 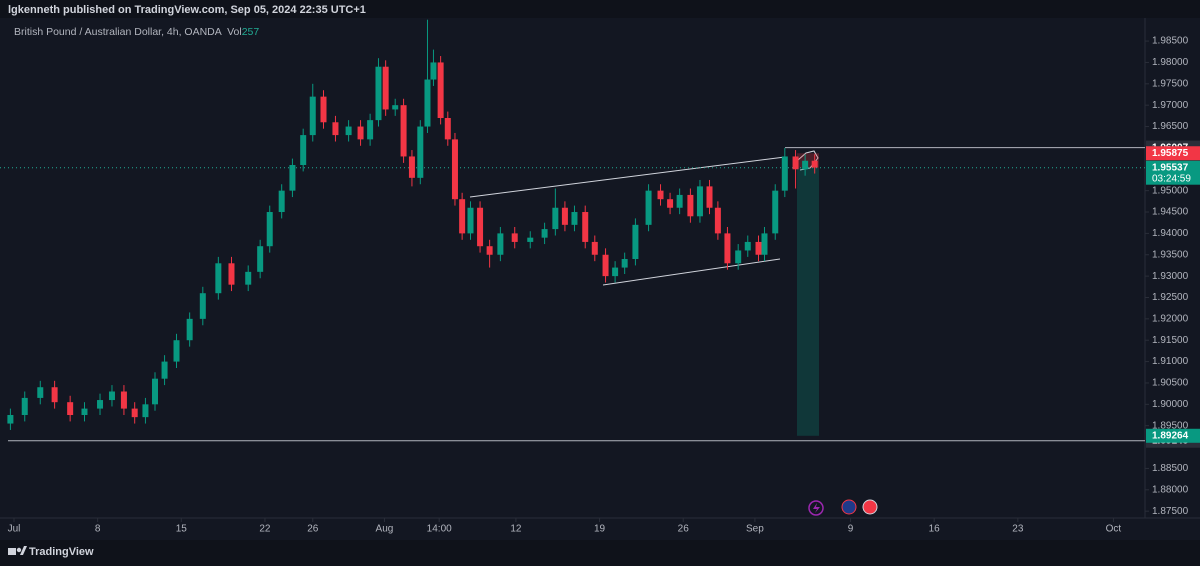 What do you see at coordinates (251, 32) in the screenshot?
I see `volume-value: 257` at bounding box center [251, 32].